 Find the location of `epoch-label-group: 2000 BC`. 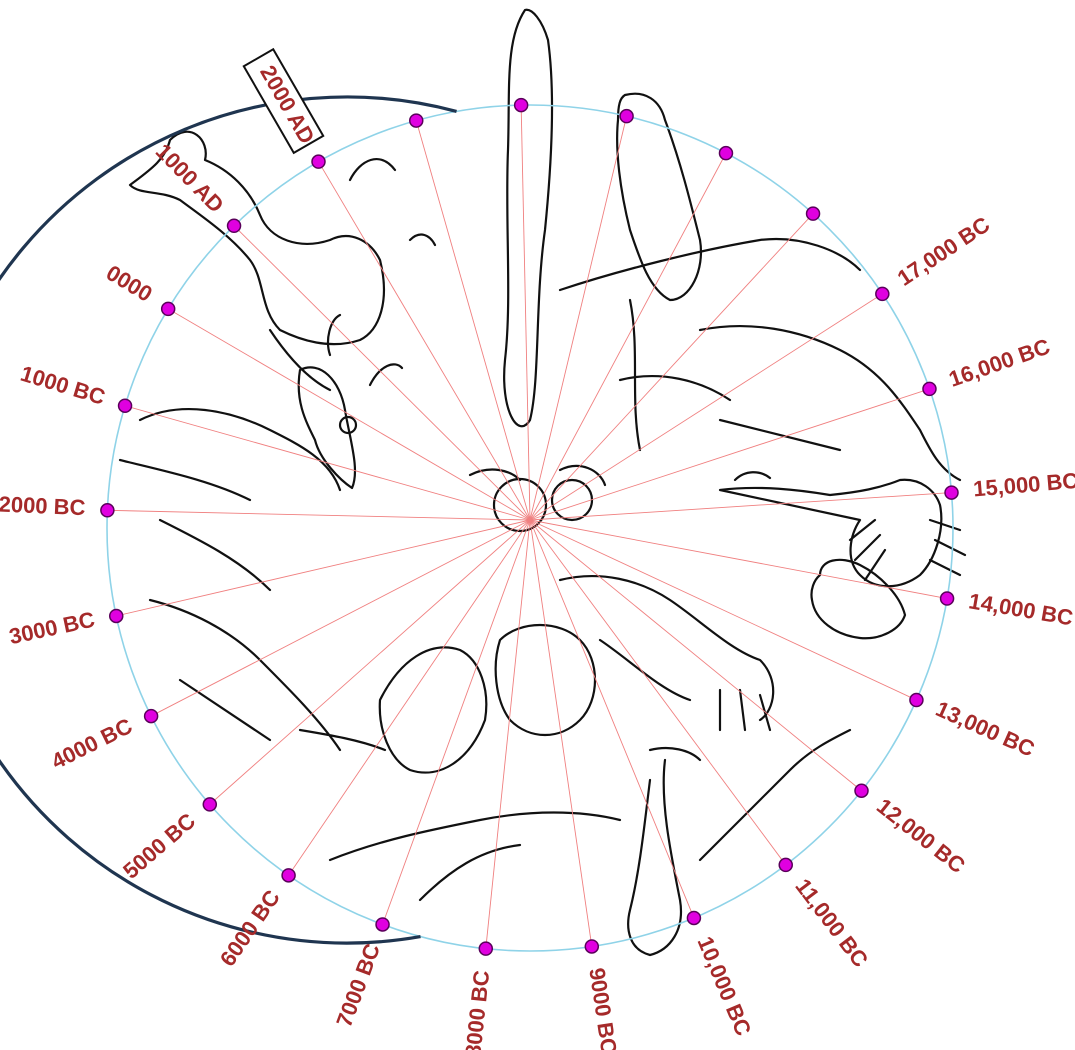

epoch-label-group: 2000 BC is located at coordinates (43, 506).